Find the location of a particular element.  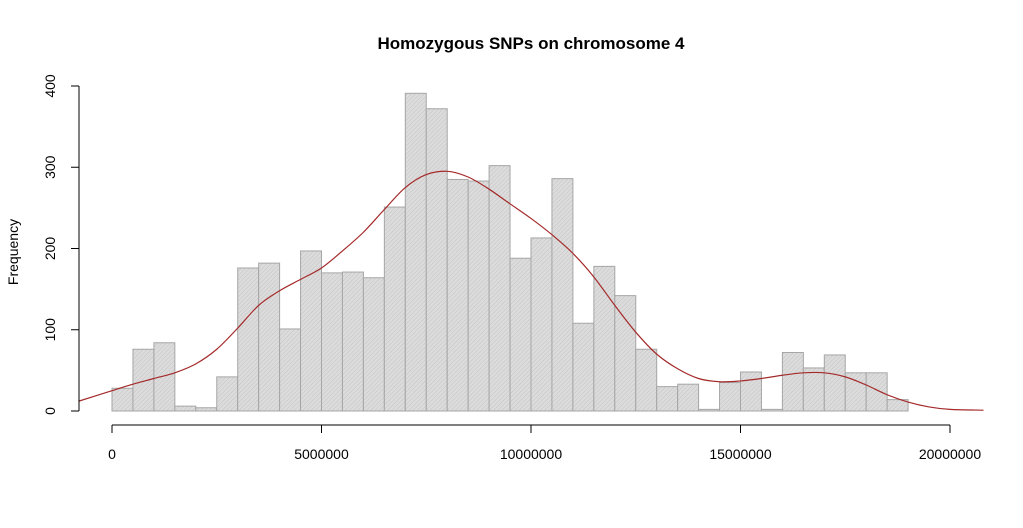

y-tick-label: 100 is located at coordinates (50, 330).